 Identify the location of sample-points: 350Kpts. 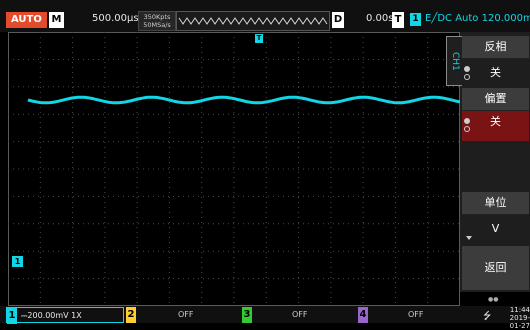
(157, 17).